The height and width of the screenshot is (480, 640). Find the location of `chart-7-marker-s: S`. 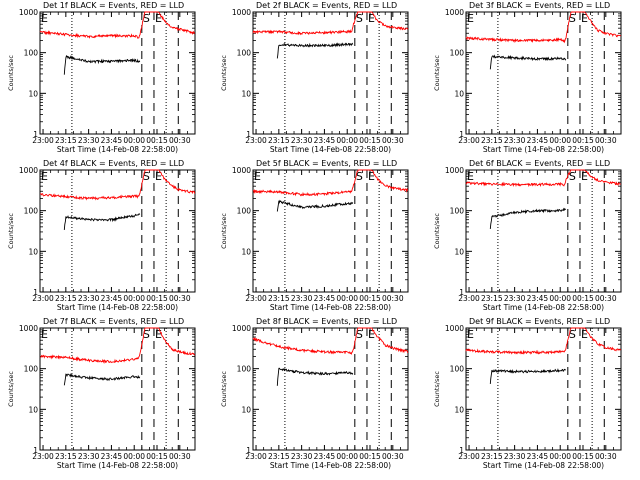

chart-7-marker-s: S is located at coordinates (146, 334).